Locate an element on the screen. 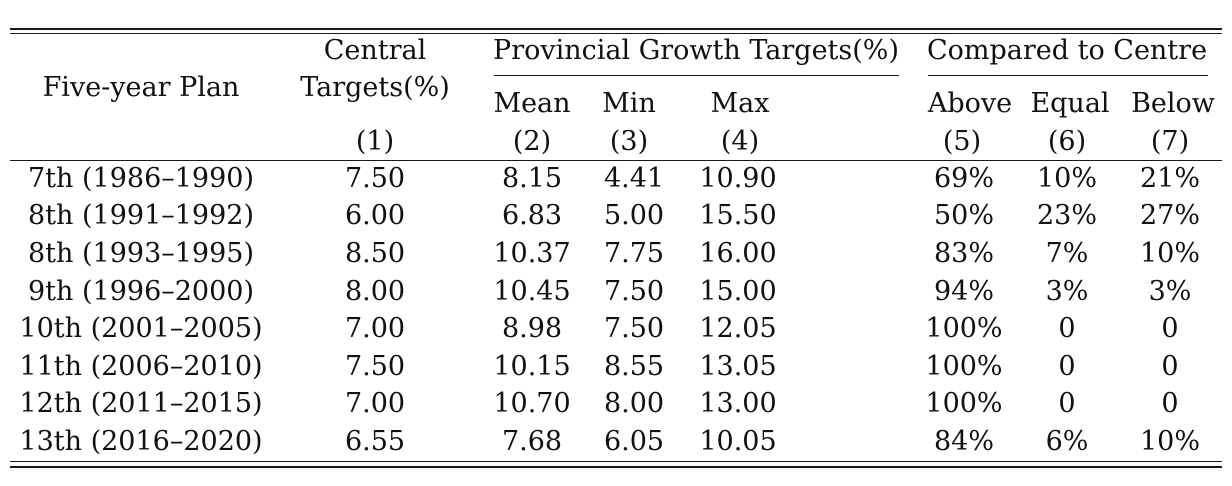  cell-max: 15.50 is located at coordinates (738, 215).